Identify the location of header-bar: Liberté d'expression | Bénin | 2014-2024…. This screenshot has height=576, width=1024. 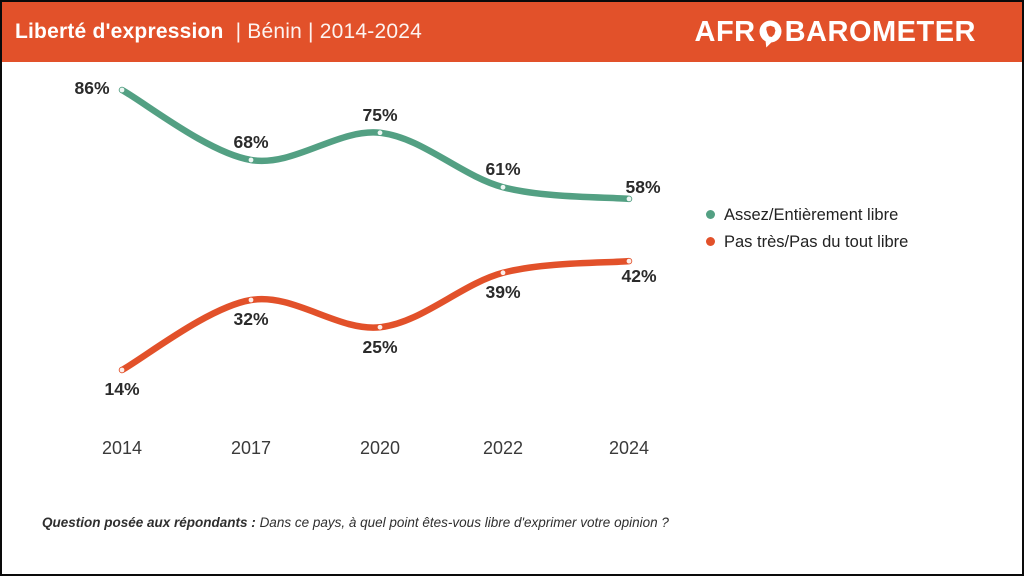
(512, 32).